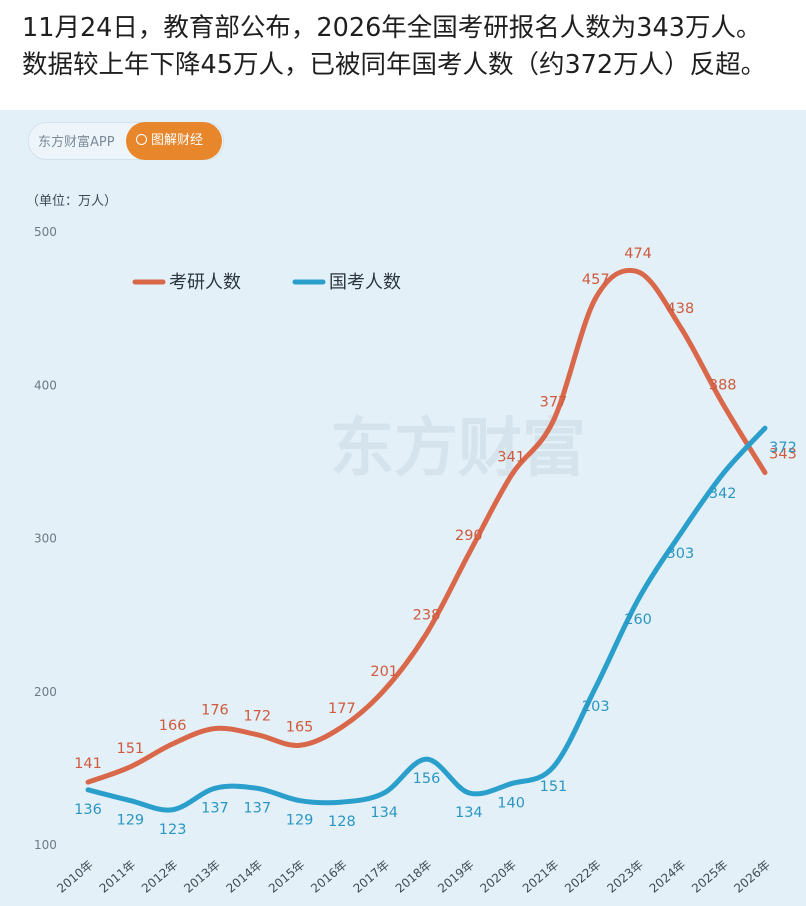 This screenshot has height=906, width=806. What do you see at coordinates (392, 28) in the screenshot?
I see `headline-line-1: 11月24日，教育部公布，2026年全国考研报名人数为343万人。` at bounding box center [392, 28].